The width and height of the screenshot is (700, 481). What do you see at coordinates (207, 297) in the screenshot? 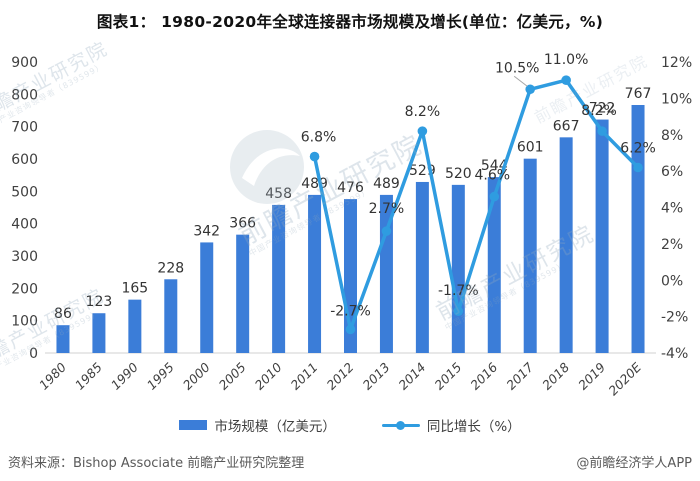
I see `bar-2000` at bounding box center [207, 297].